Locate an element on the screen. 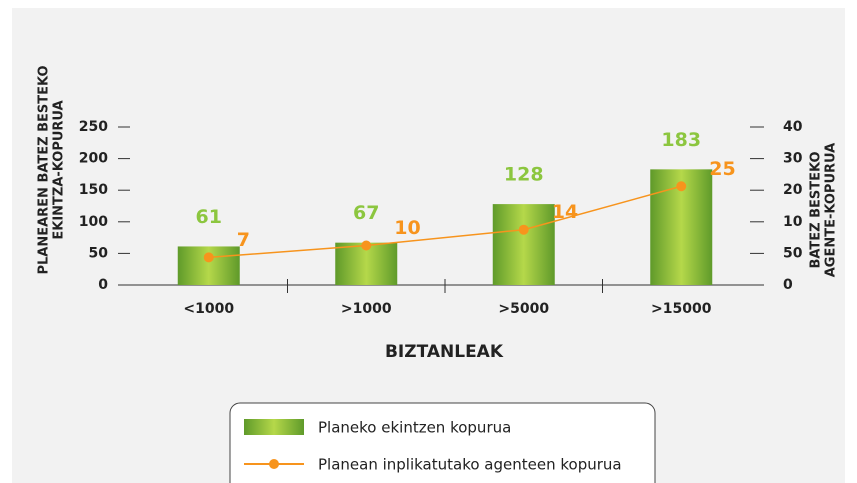  y-tick-label: 200 is located at coordinates (93, 159).